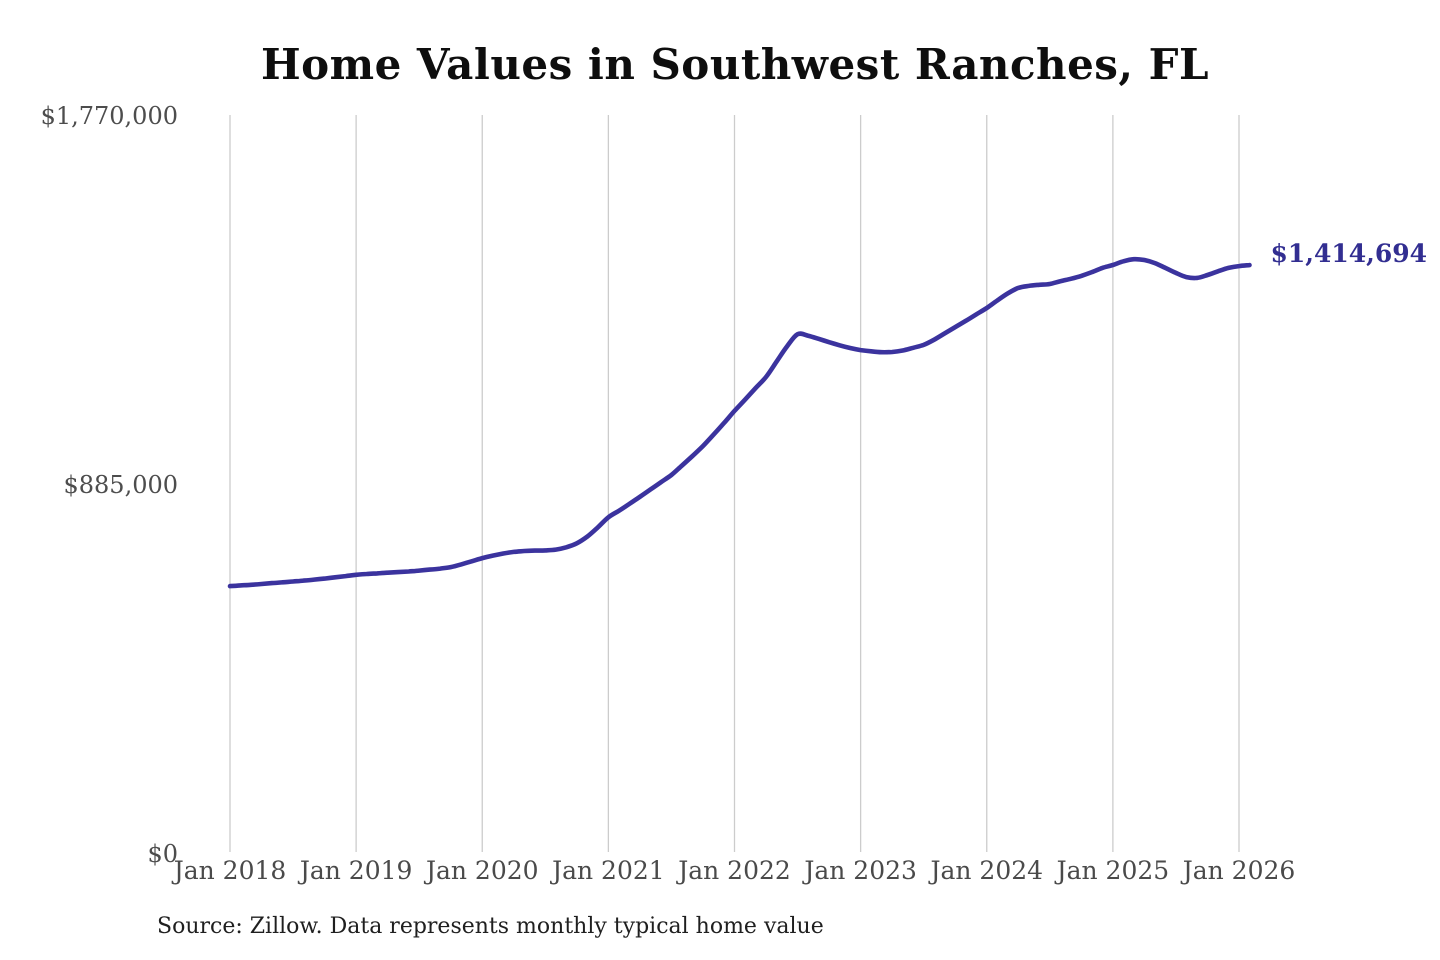 The height and width of the screenshot is (960, 1440). I want to click on x-tick-label: Jan 2023, so click(860, 870).